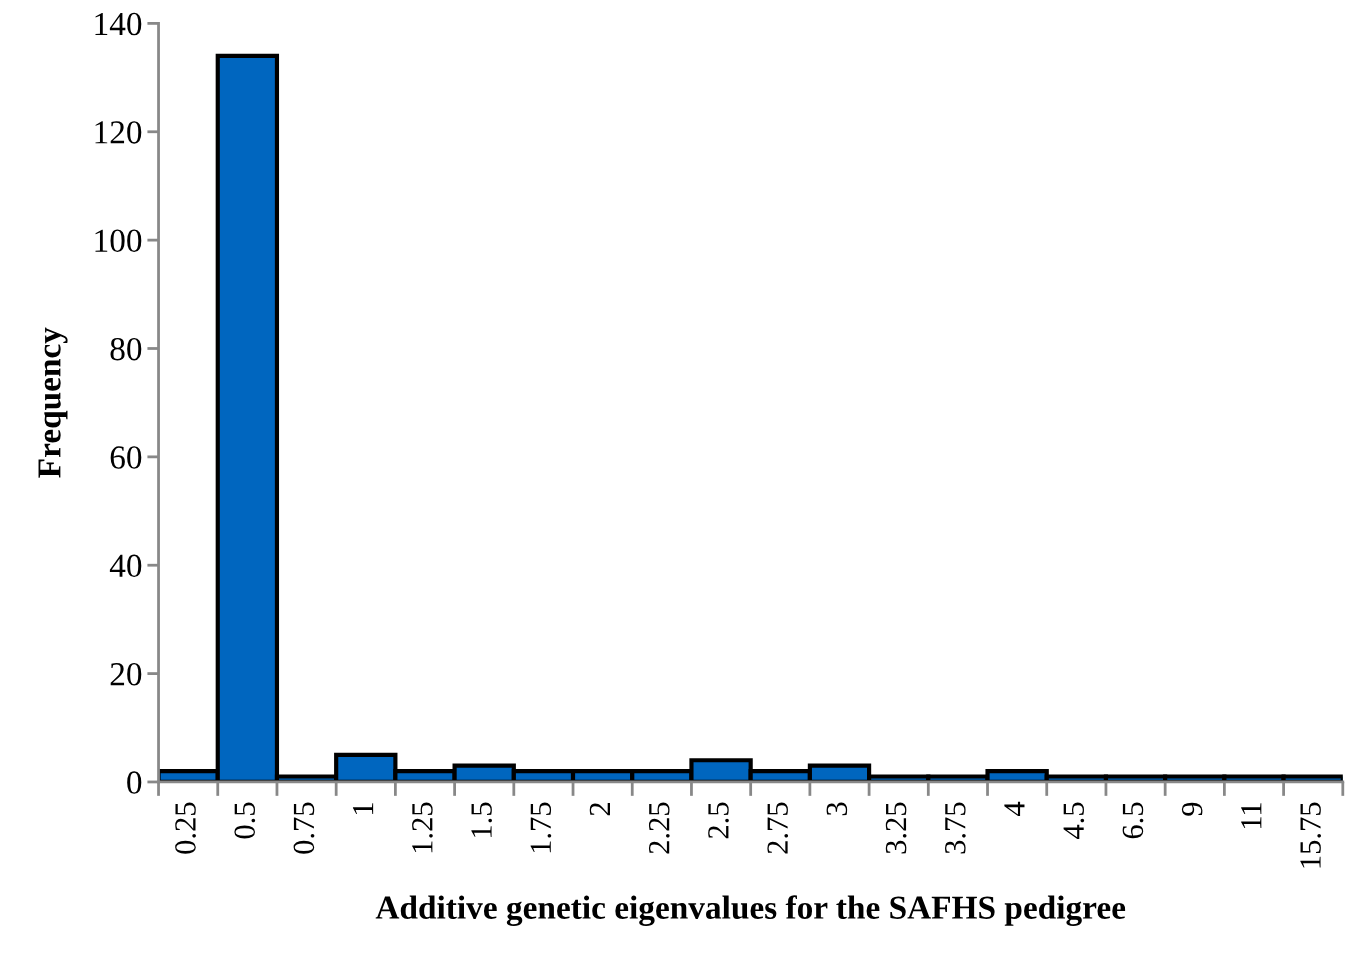 The width and height of the screenshot is (1355, 975). What do you see at coordinates (1251, 816) in the screenshot?
I see `x-tick-label: 11` at bounding box center [1251, 816].